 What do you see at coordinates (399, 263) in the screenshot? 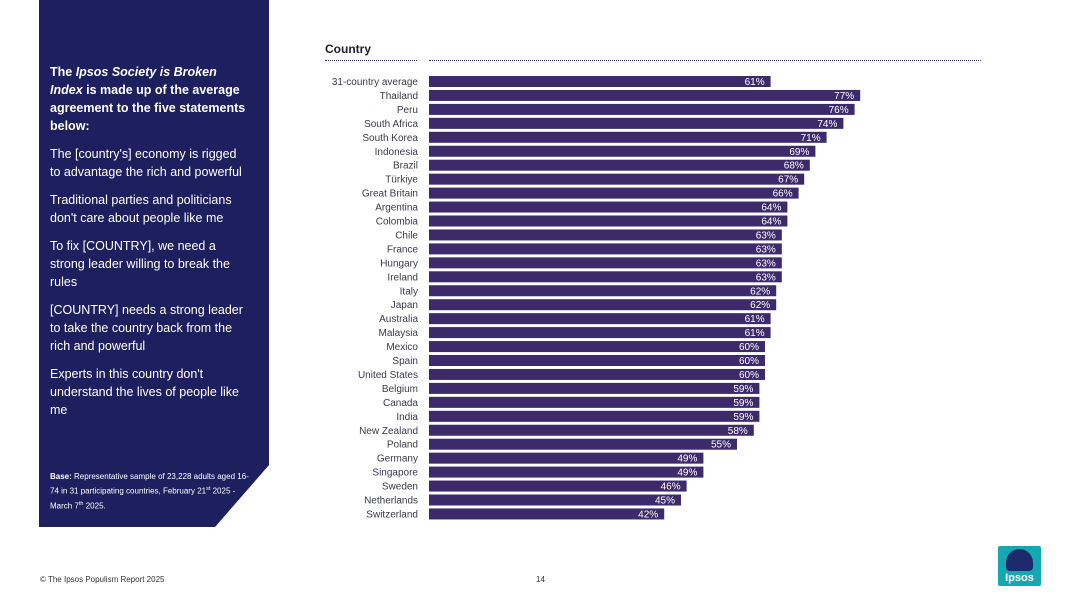
I see `category-label-hungary: Hungary` at bounding box center [399, 263].